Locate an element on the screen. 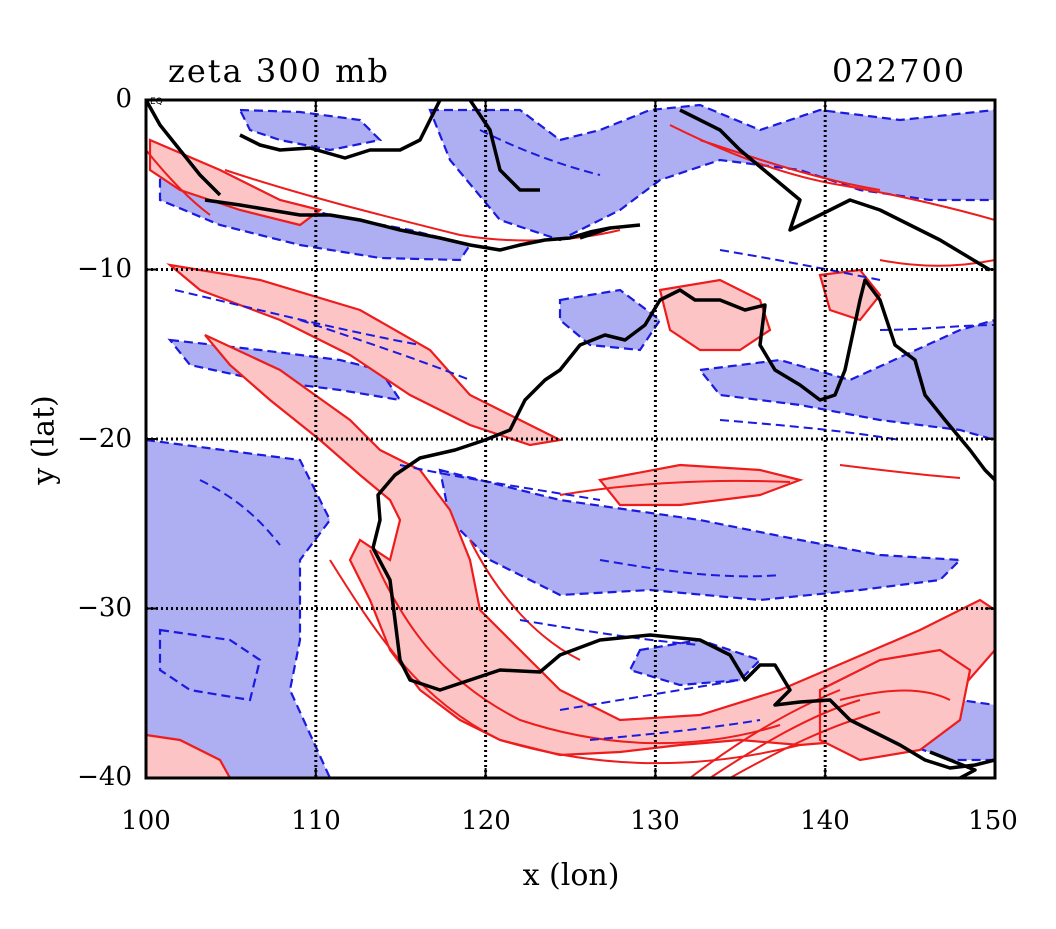 Image resolution: width=1056 pixels, height=929 pixels. y-tick-label: −20 is located at coordinates (104, 439).